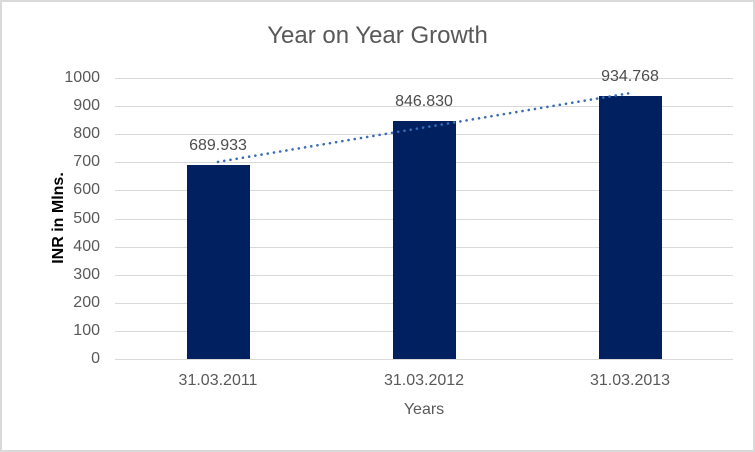  Describe the element at coordinates (86, 218) in the screenshot. I see `y-tick-label: 500` at that location.